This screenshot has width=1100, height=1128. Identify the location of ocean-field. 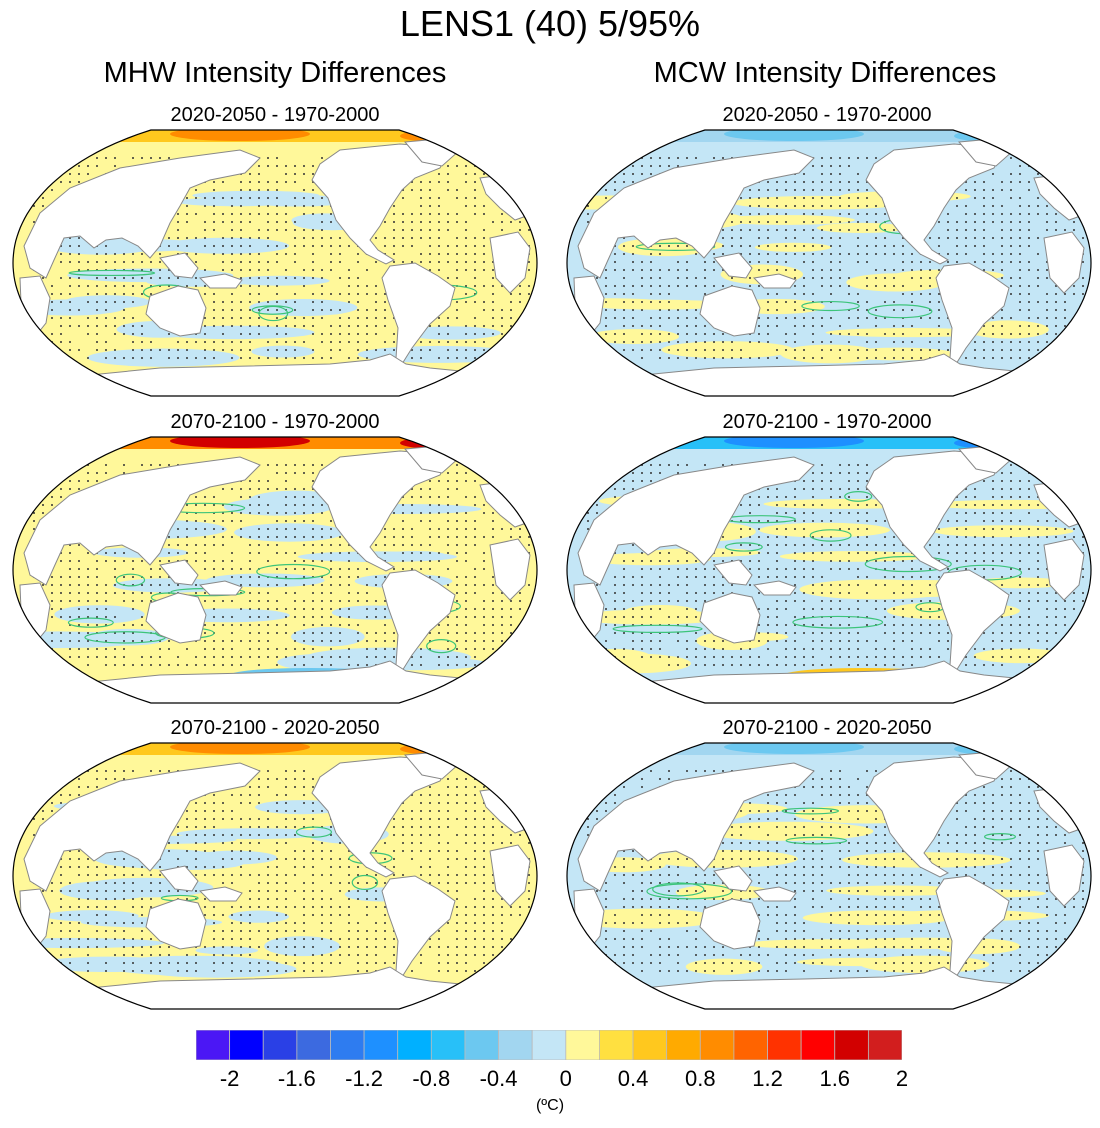
(829, 876).